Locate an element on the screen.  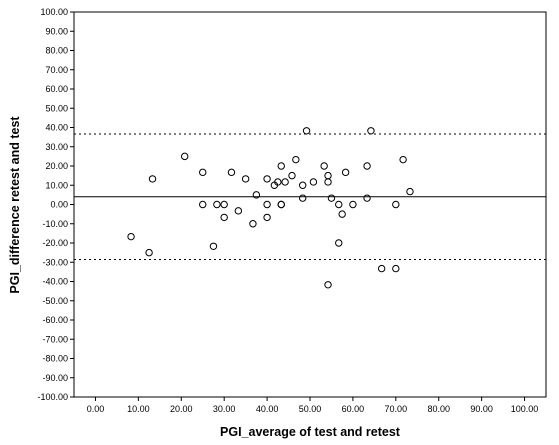
y-tick-label: 30.00 is located at coordinates (56, 147).